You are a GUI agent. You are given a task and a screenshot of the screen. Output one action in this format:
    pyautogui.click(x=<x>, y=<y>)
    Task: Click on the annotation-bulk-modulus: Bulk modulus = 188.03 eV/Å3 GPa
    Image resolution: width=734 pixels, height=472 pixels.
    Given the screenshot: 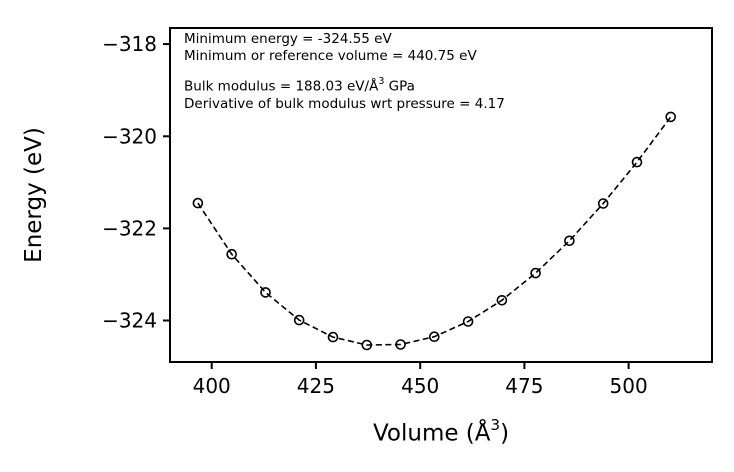 What is the action you would take?
    pyautogui.click(x=299, y=85)
    